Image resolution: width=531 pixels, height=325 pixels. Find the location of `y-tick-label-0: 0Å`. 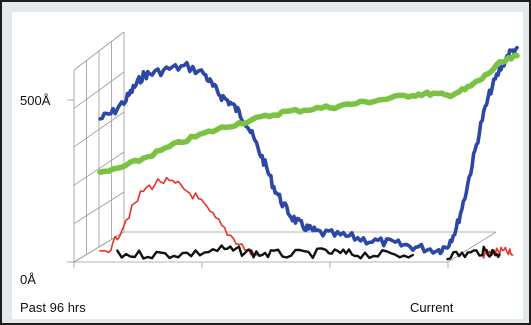

y-tick-label-0: 0Å is located at coordinates (28, 279).